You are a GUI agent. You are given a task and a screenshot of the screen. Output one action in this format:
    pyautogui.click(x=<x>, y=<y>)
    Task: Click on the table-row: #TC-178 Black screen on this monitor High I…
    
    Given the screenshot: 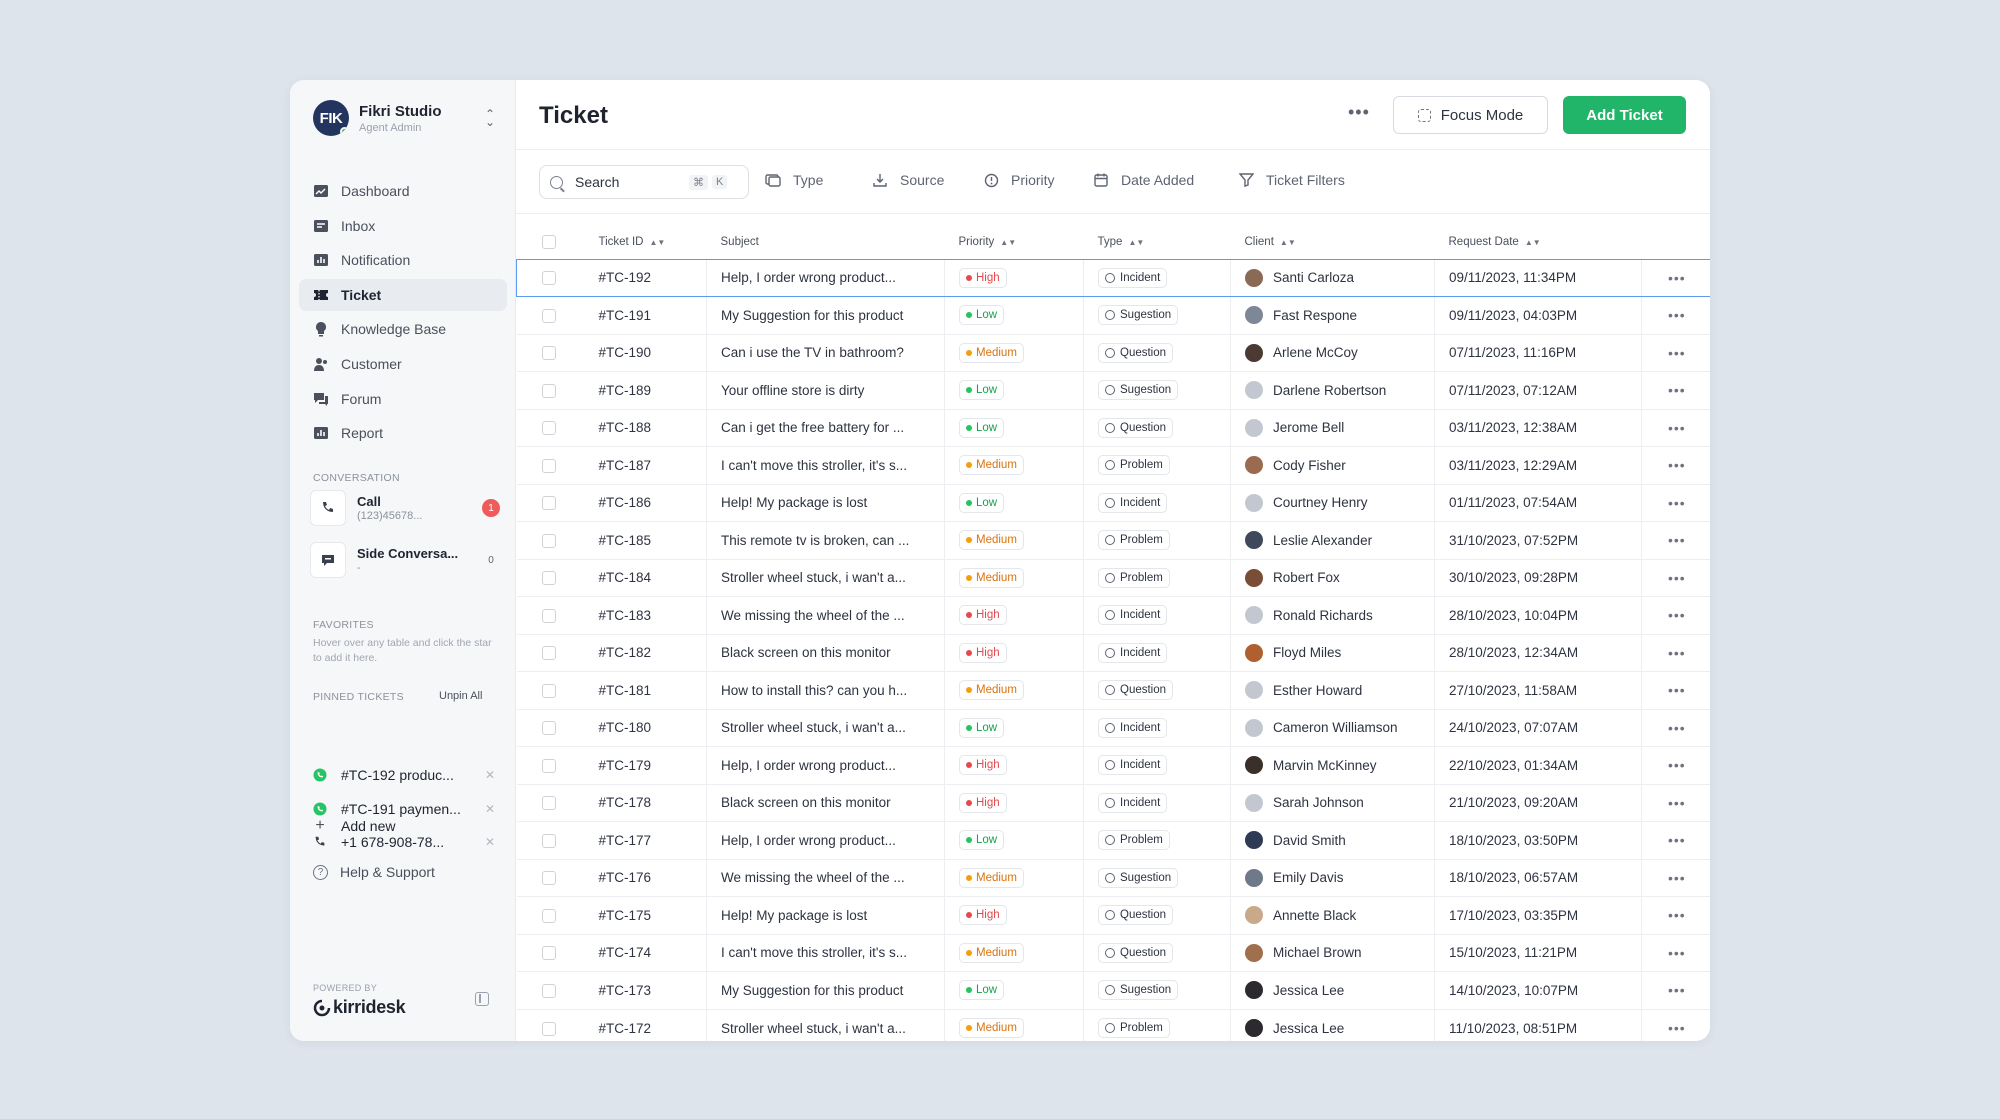 What is the action you would take?
    pyautogui.click(x=1113, y=802)
    